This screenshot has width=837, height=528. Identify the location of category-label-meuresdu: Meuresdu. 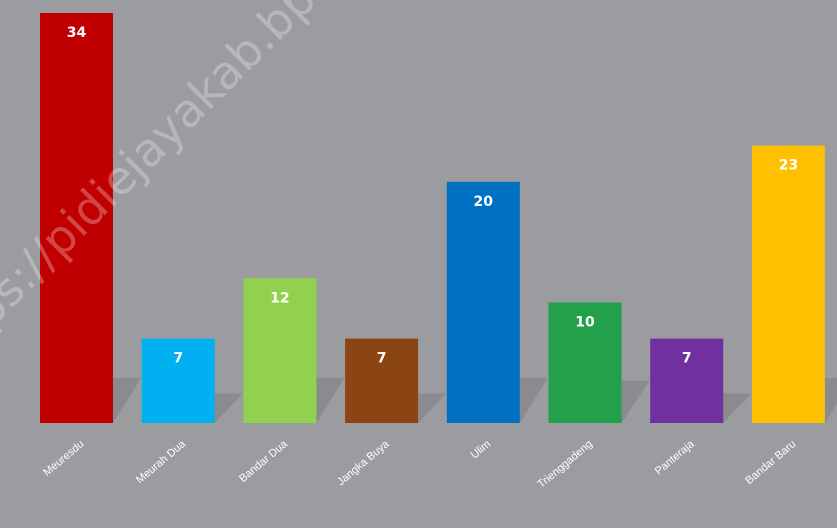
(63, 458).